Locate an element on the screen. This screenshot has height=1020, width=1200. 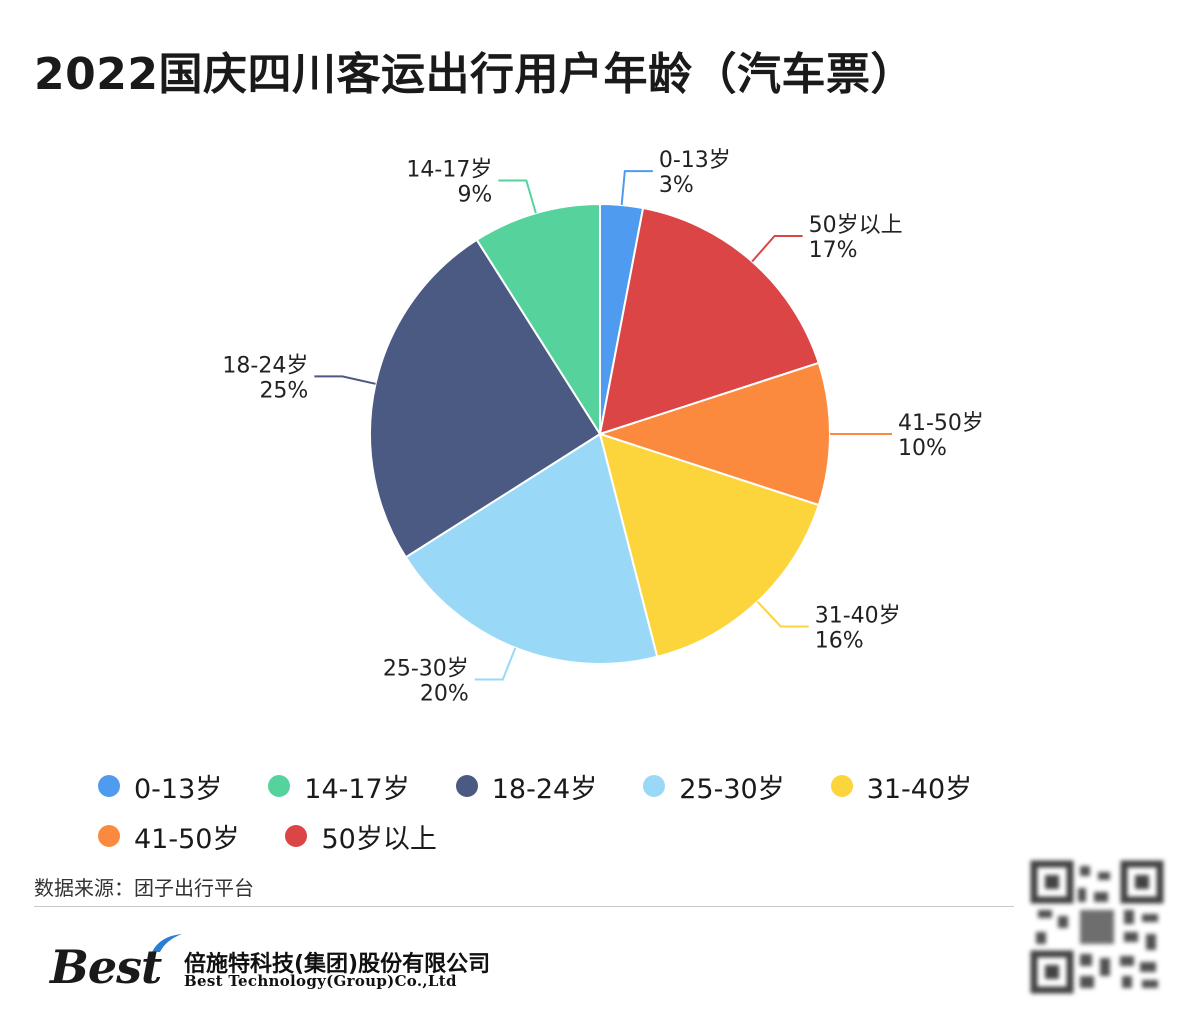
legend-label: 18-24岁 is located at coordinates (544, 789).